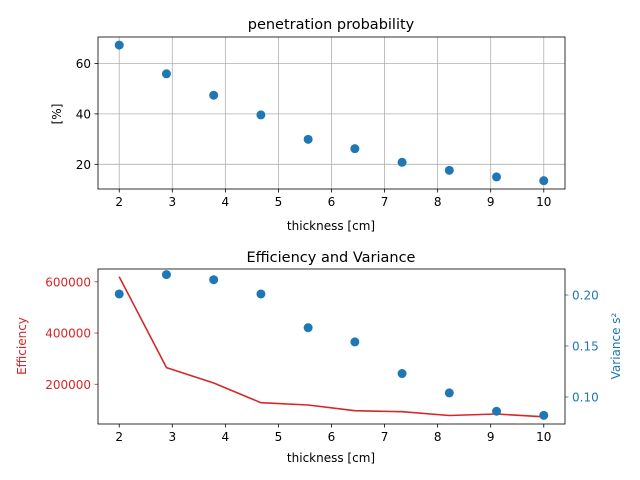 The width and height of the screenshot is (640, 480). I want to click on y-tick-label-right: 0.20, so click(585, 296).